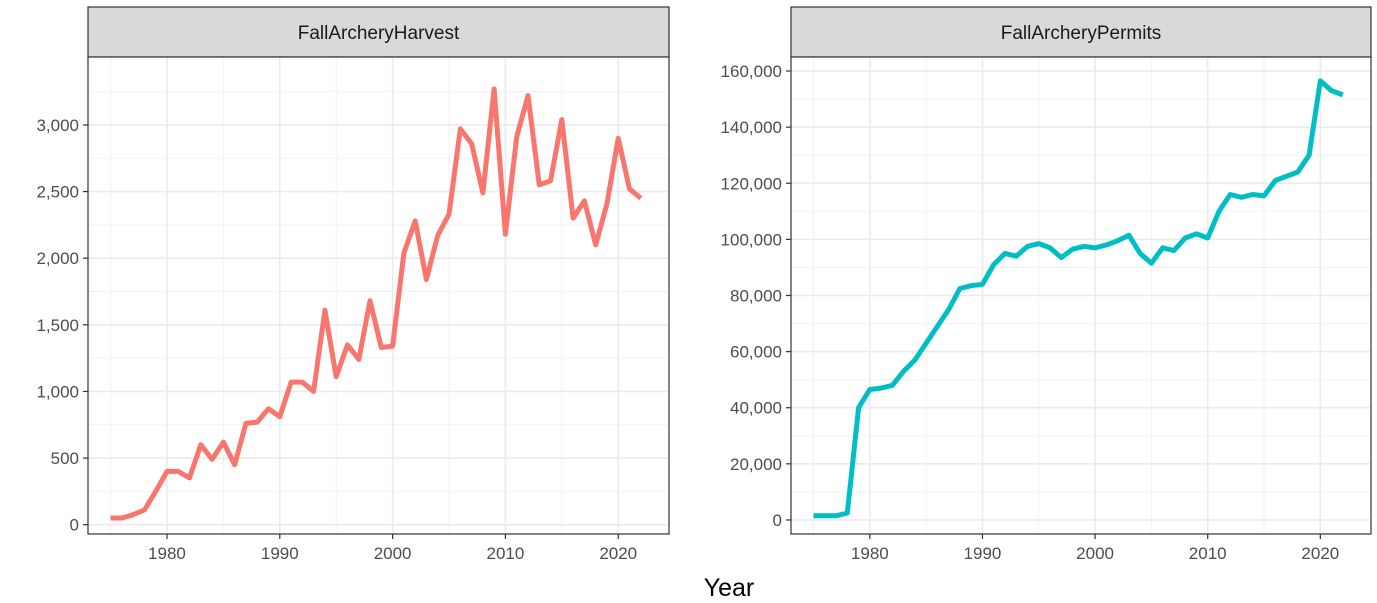  I want to click on y-tick-label: 3,000, so click(57, 125).